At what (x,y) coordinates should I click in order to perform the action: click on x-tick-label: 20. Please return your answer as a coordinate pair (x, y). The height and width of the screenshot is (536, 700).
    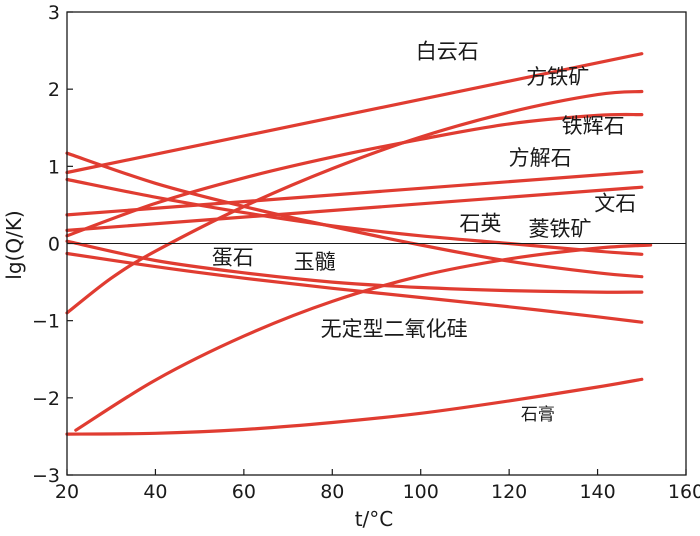
    Looking at the image, I should click on (67, 492).